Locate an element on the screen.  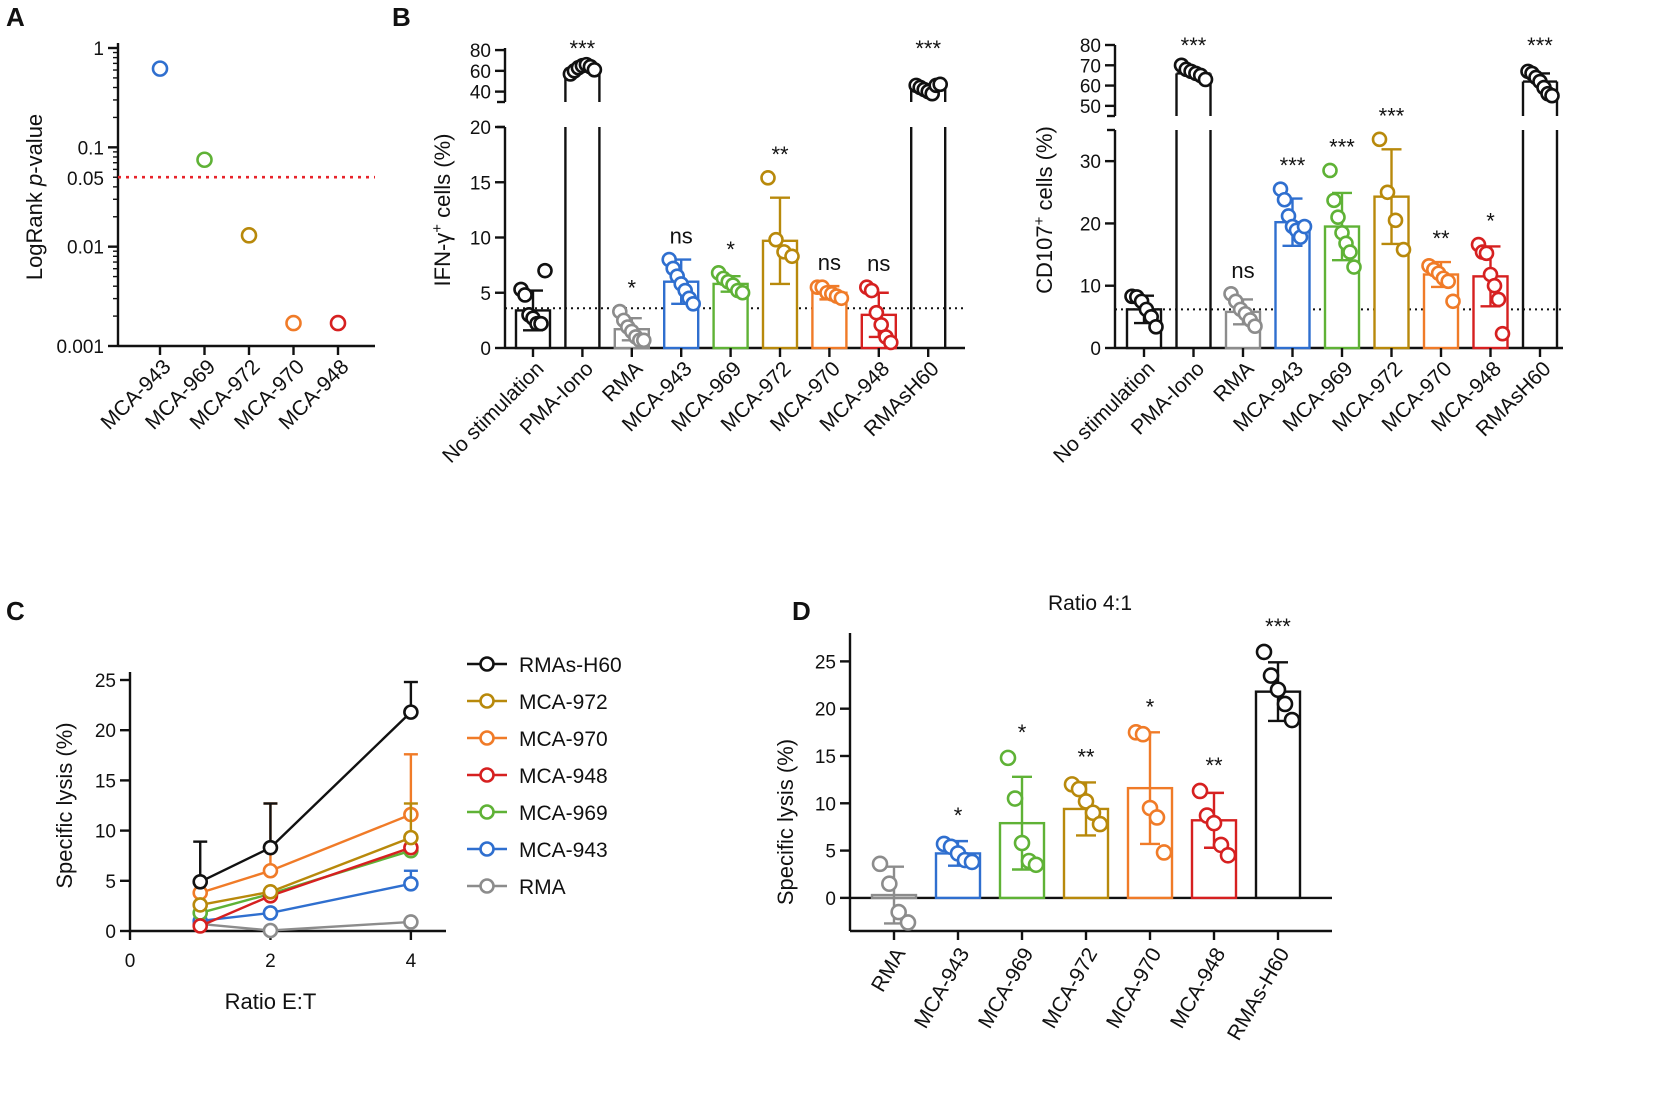
x-tick-label: MCA-948 is located at coordinates (1198, 988).